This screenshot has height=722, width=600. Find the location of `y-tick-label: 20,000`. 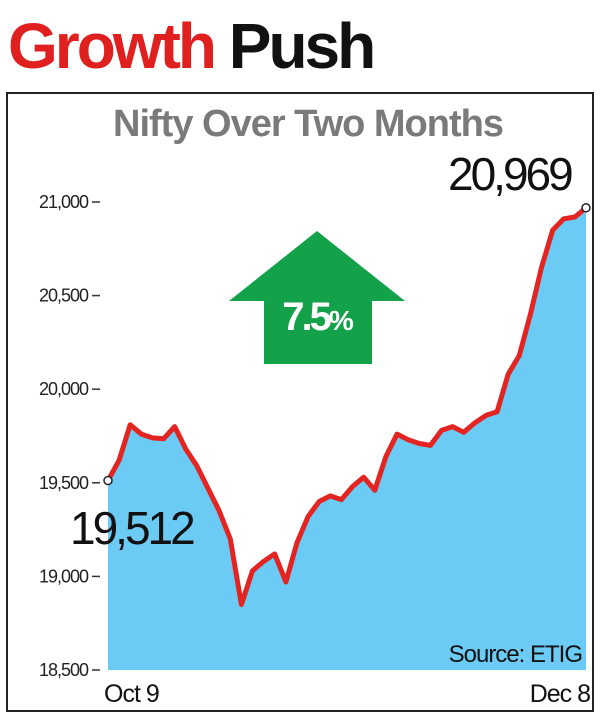

y-tick-label: 20,000 is located at coordinates (64, 389).